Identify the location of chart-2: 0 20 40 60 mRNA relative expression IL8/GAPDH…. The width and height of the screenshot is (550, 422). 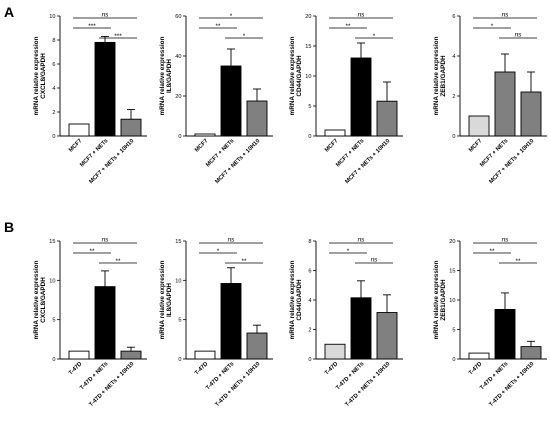
(216, 99).